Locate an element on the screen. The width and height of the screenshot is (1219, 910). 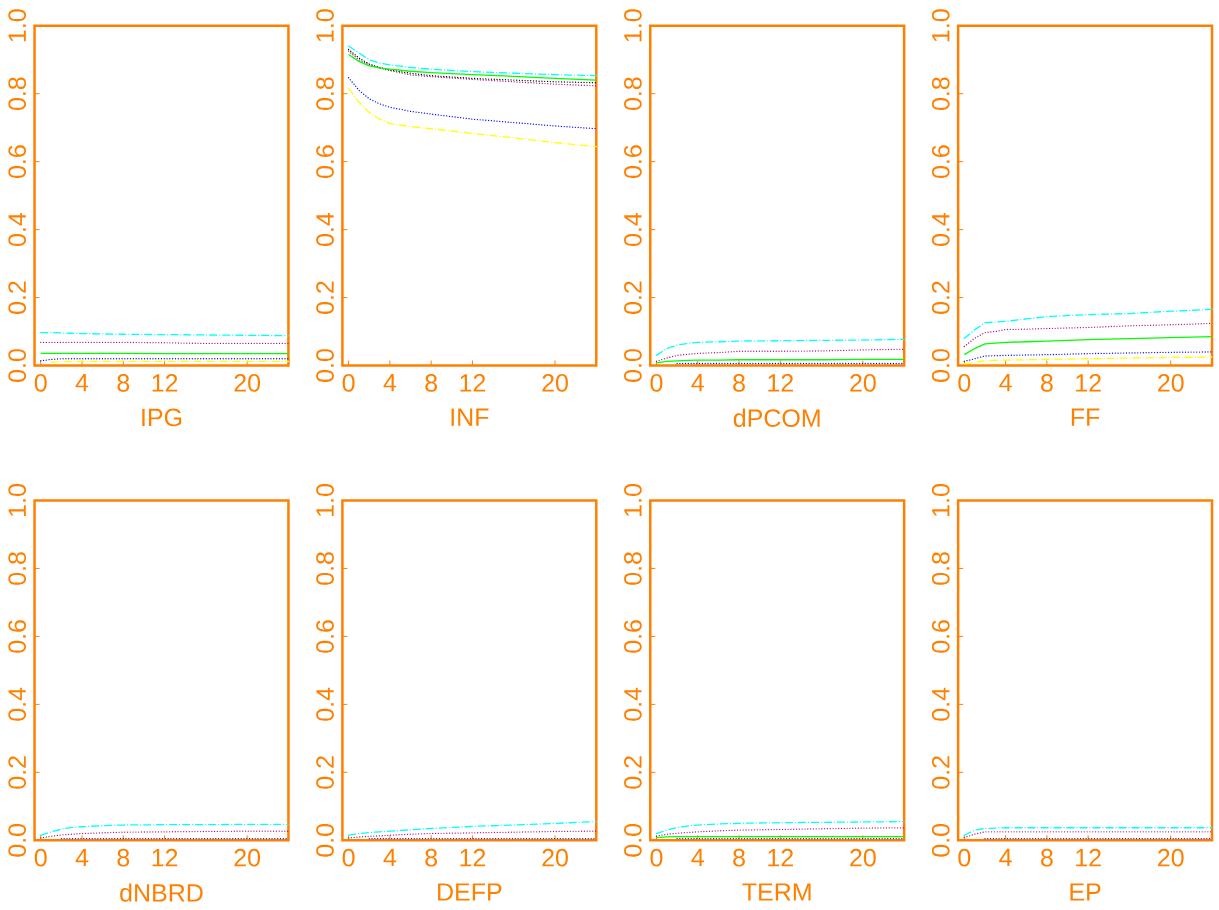
x-axis-title: TERM is located at coordinates (776, 892).